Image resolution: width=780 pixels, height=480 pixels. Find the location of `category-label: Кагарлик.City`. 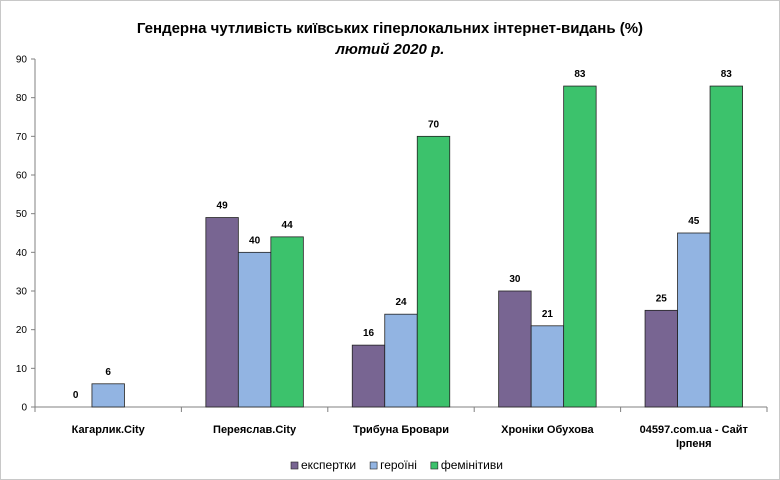

category-label: Кагарлик.City is located at coordinates (109, 430).